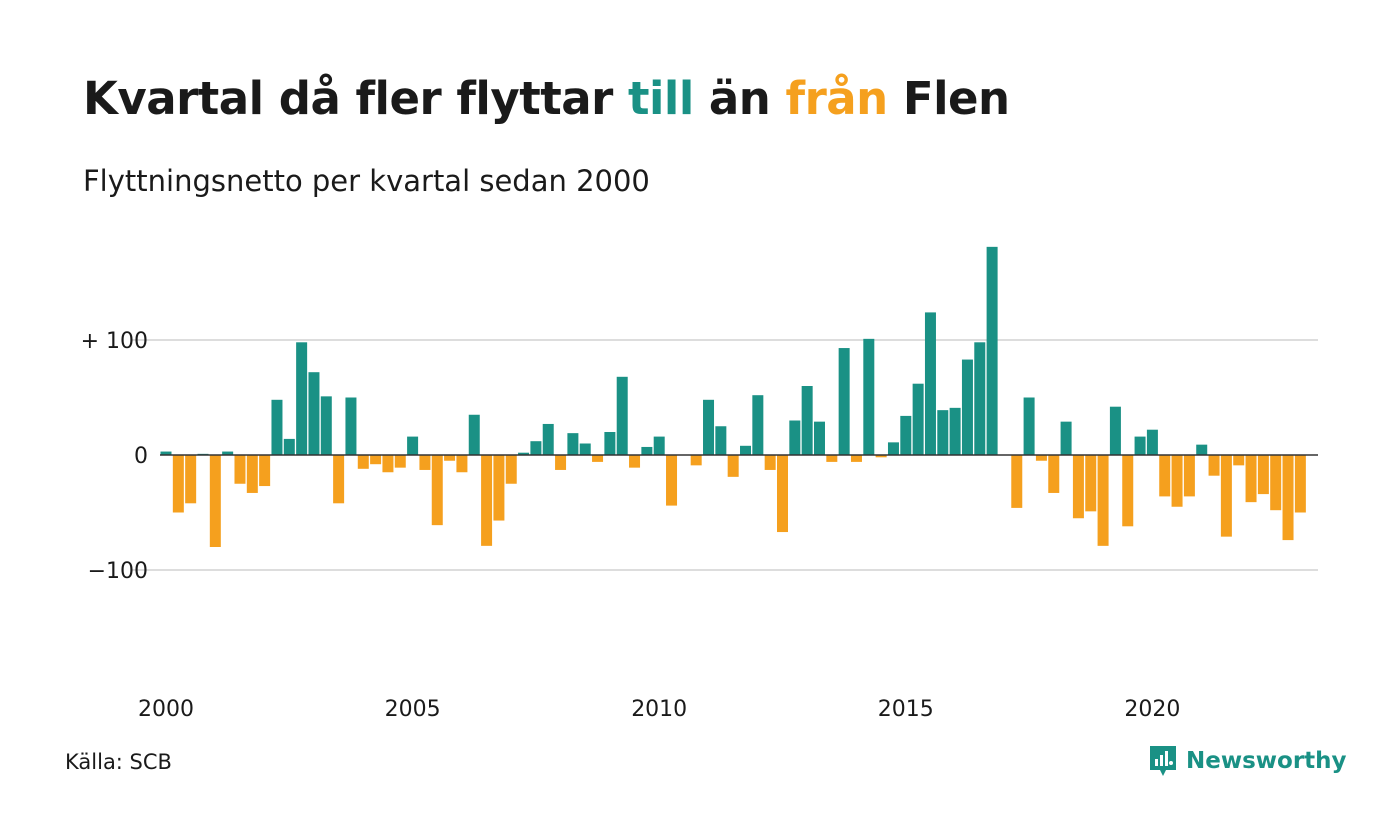 The image size is (1400, 840). Describe the element at coordinates (660, 98) in the screenshot. I see `title-highlight-till: till` at that location.